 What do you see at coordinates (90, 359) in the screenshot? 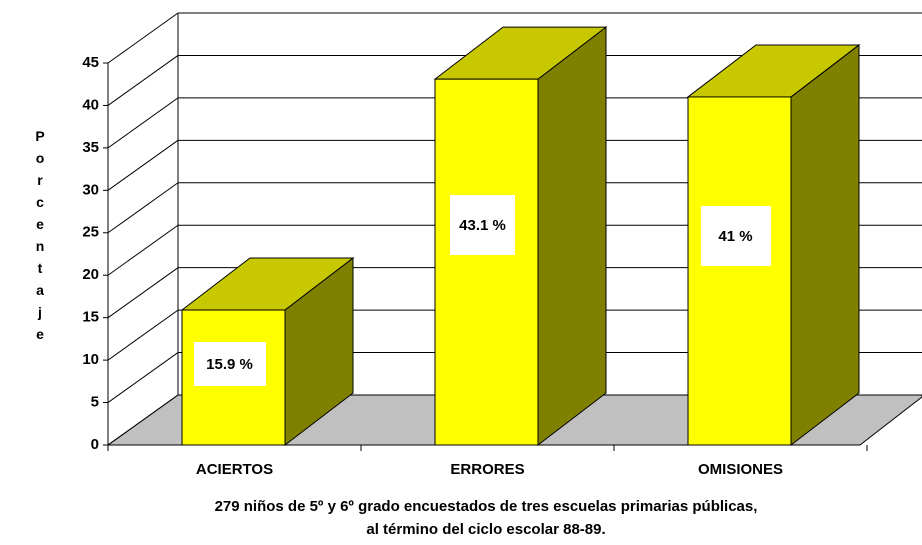
I see `y-tick-label: 10` at bounding box center [90, 359].